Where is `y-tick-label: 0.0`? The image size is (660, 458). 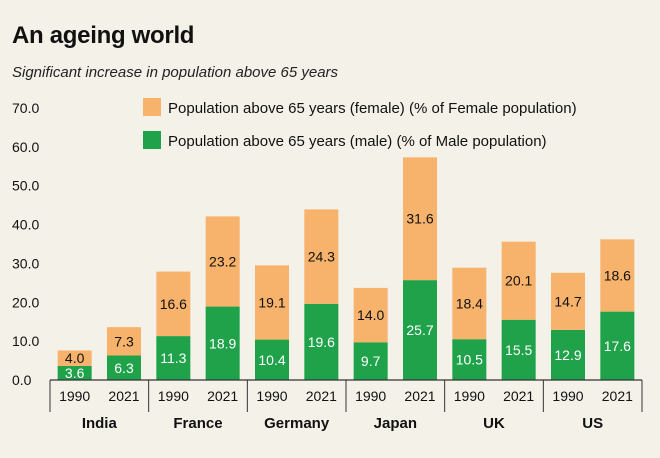
y-tick-label: 0.0 is located at coordinates (22, 380).